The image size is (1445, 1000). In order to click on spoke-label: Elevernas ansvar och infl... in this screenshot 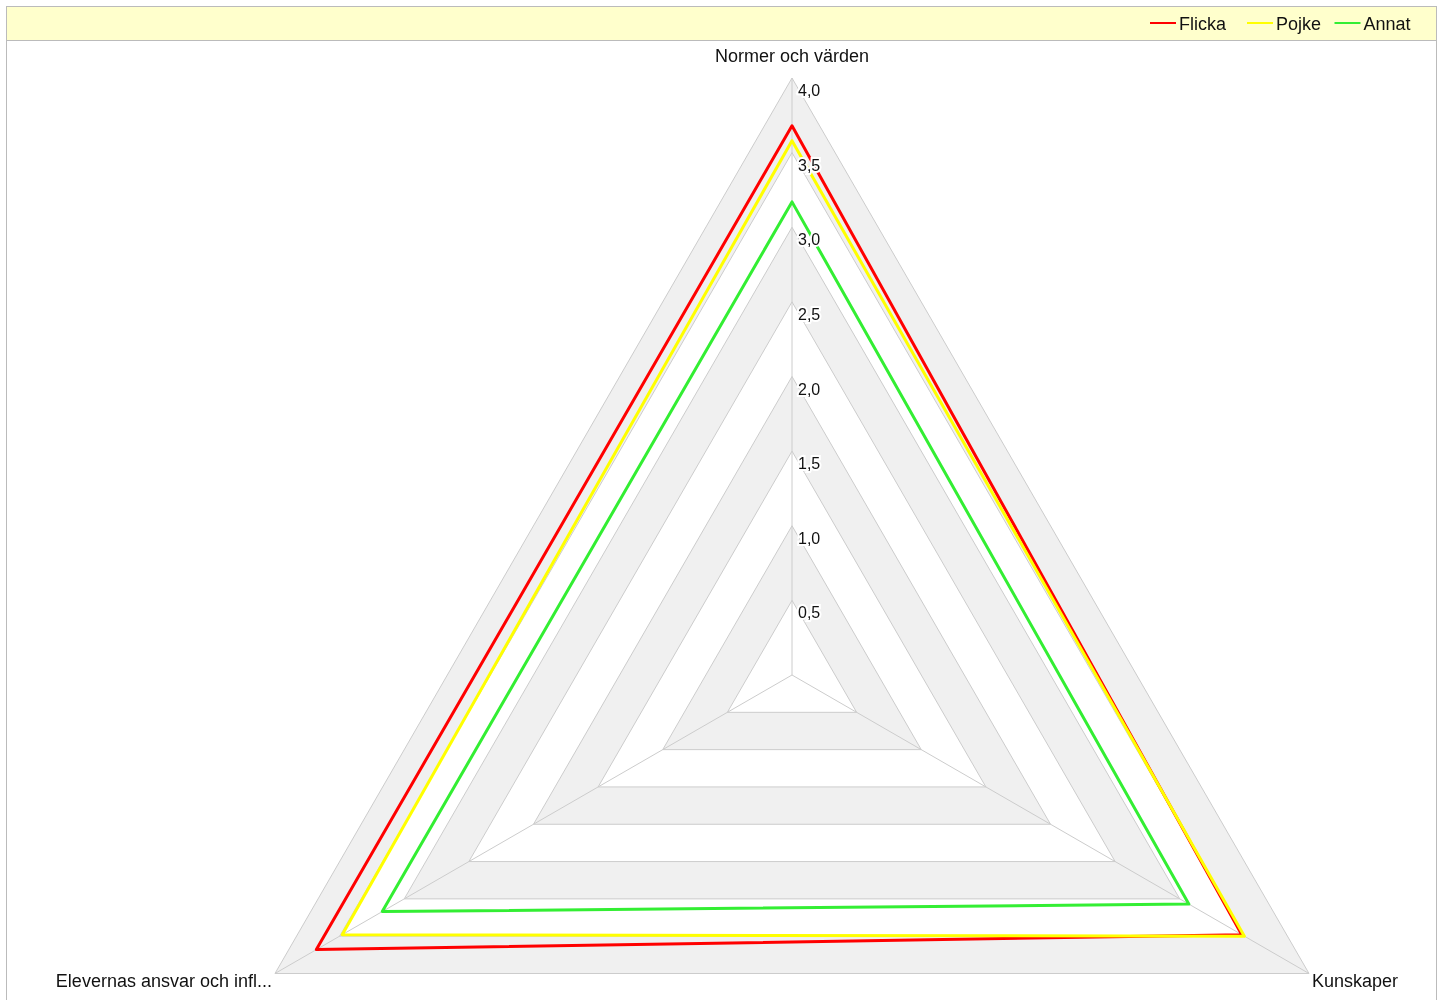, I will do `click(163, 980)`.